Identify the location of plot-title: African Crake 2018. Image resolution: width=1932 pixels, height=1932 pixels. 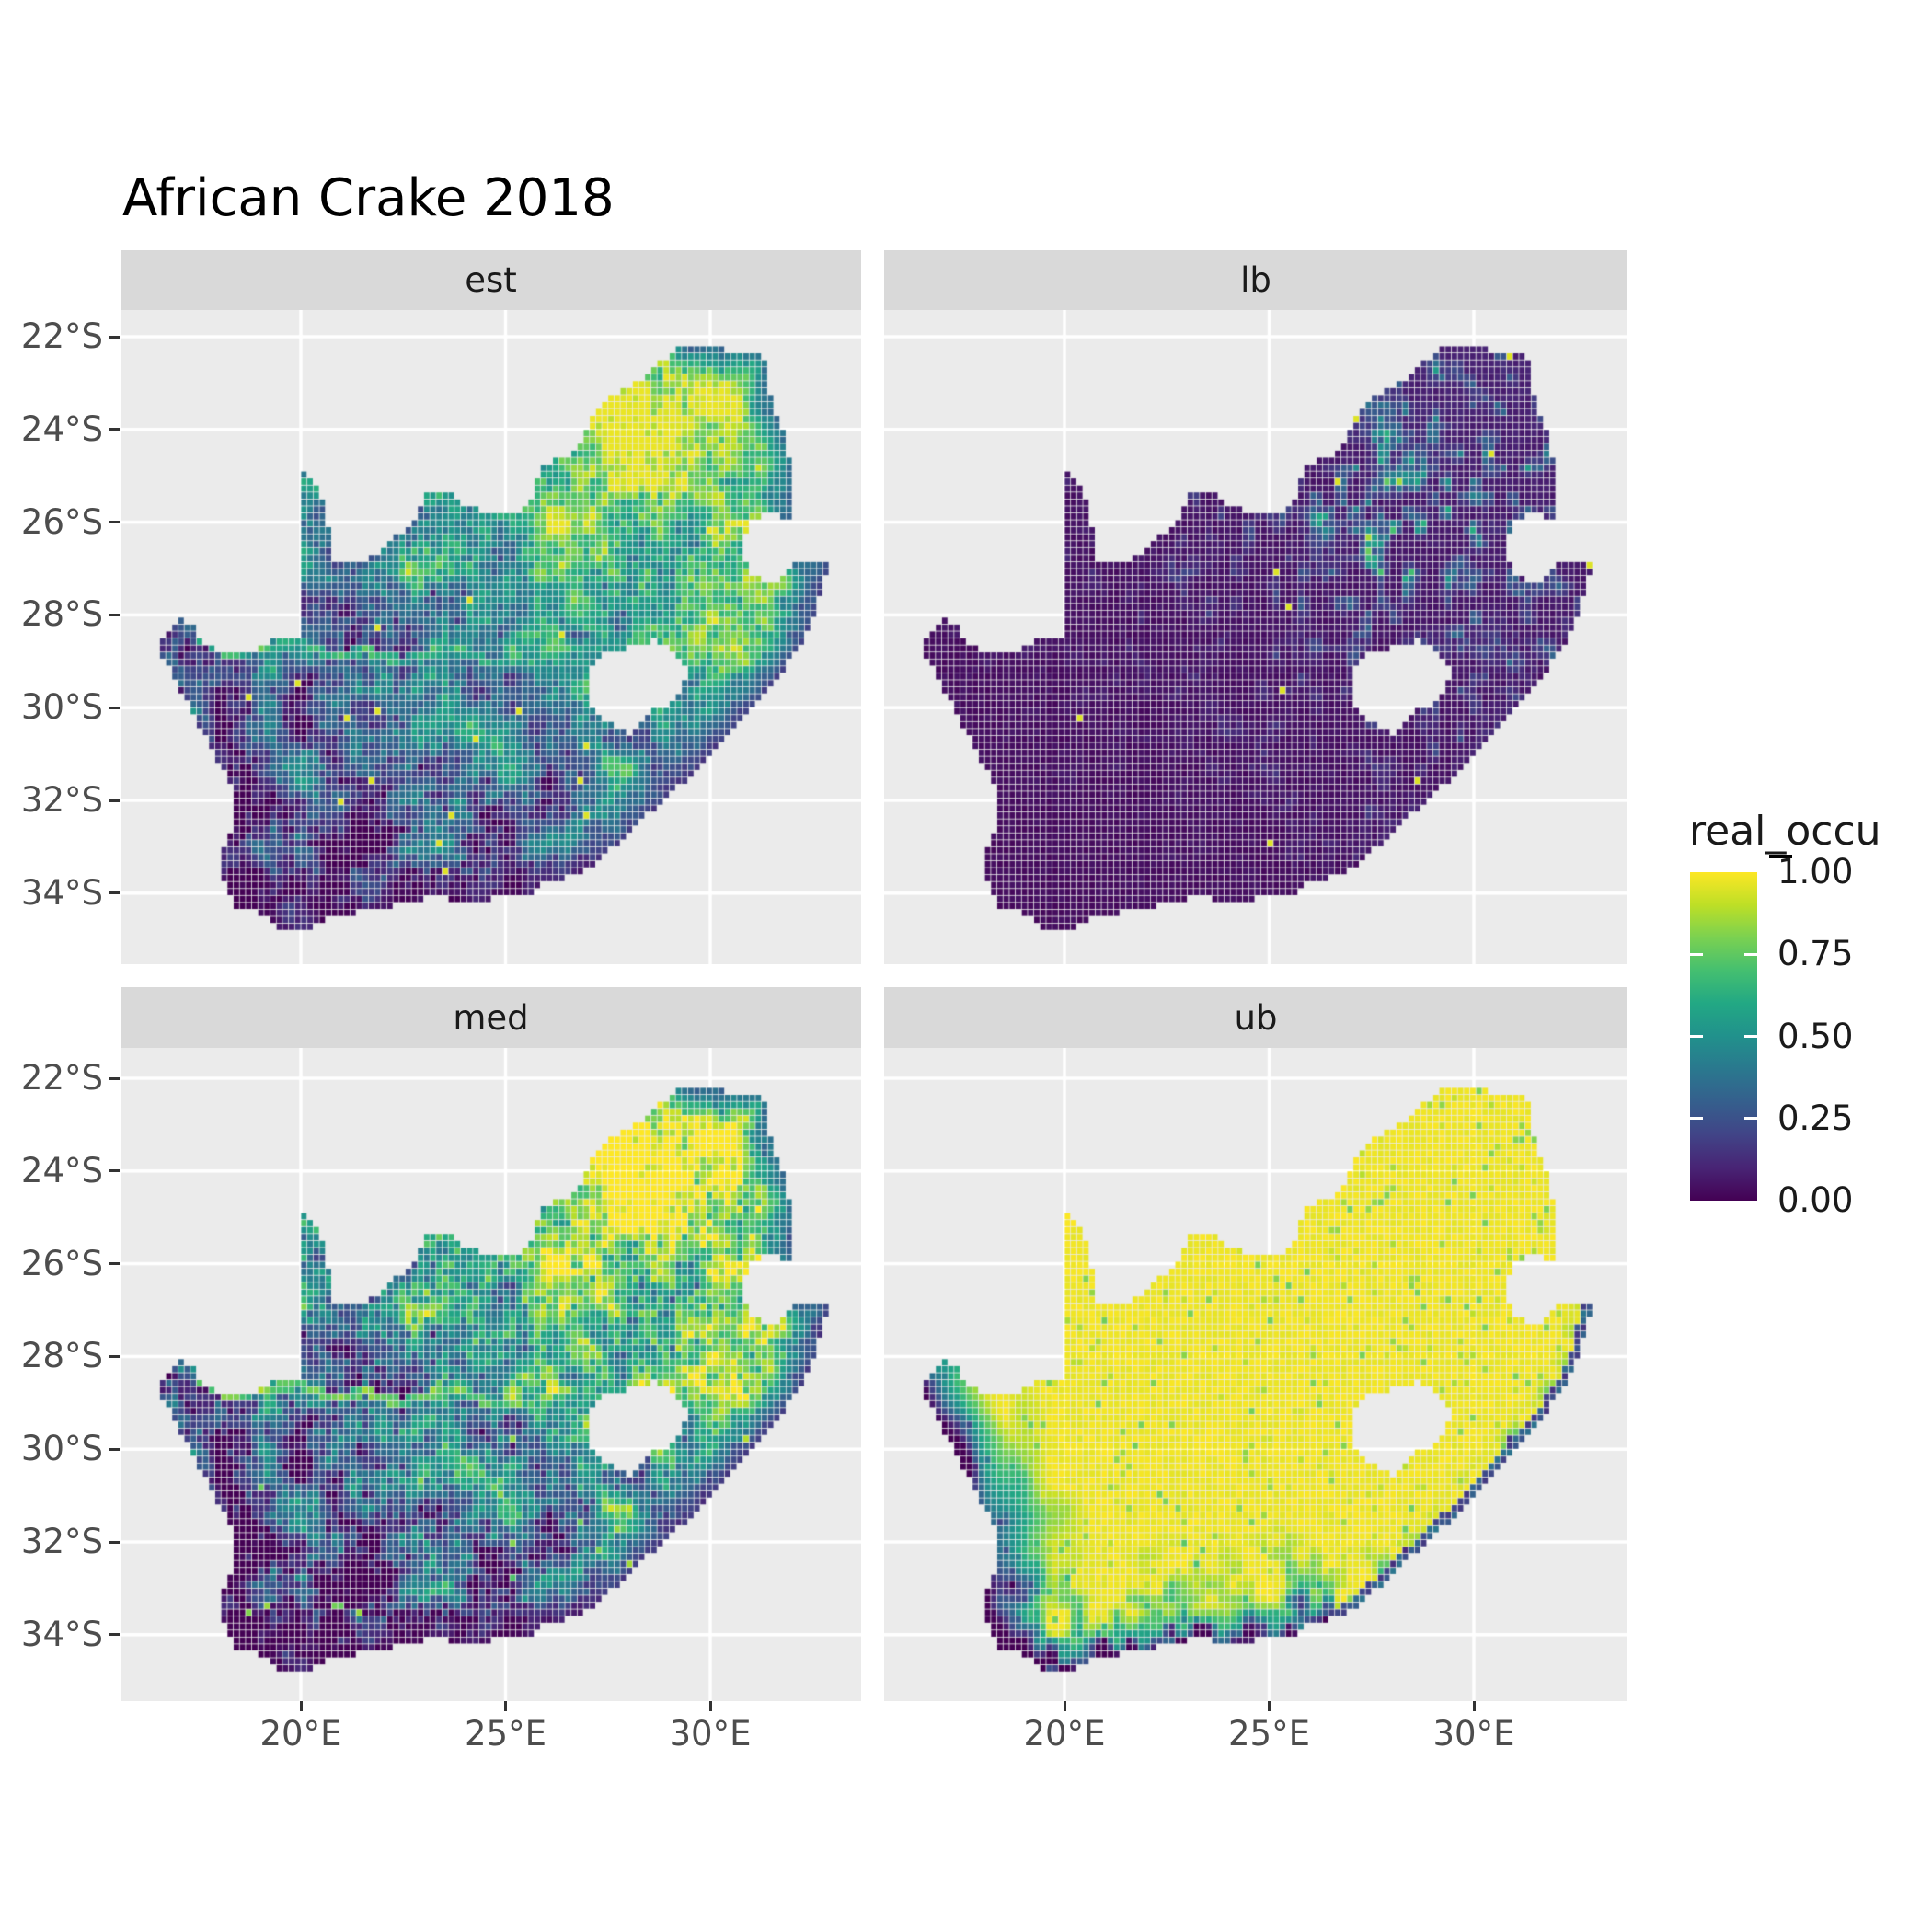
(368, 198).